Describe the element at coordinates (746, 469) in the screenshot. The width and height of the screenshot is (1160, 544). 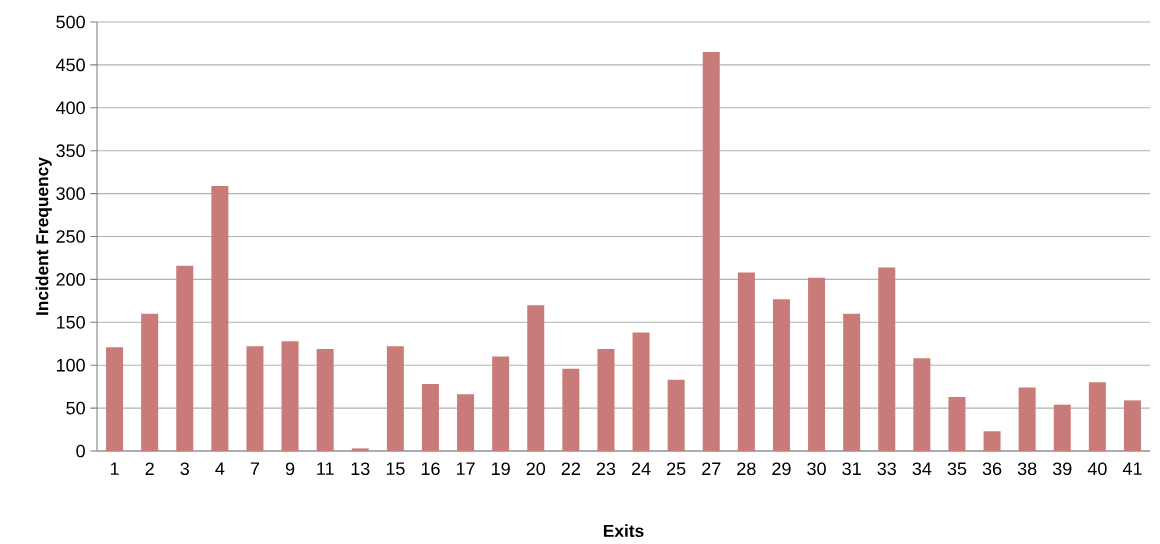
I see `x-tick-label: 28` at that location.